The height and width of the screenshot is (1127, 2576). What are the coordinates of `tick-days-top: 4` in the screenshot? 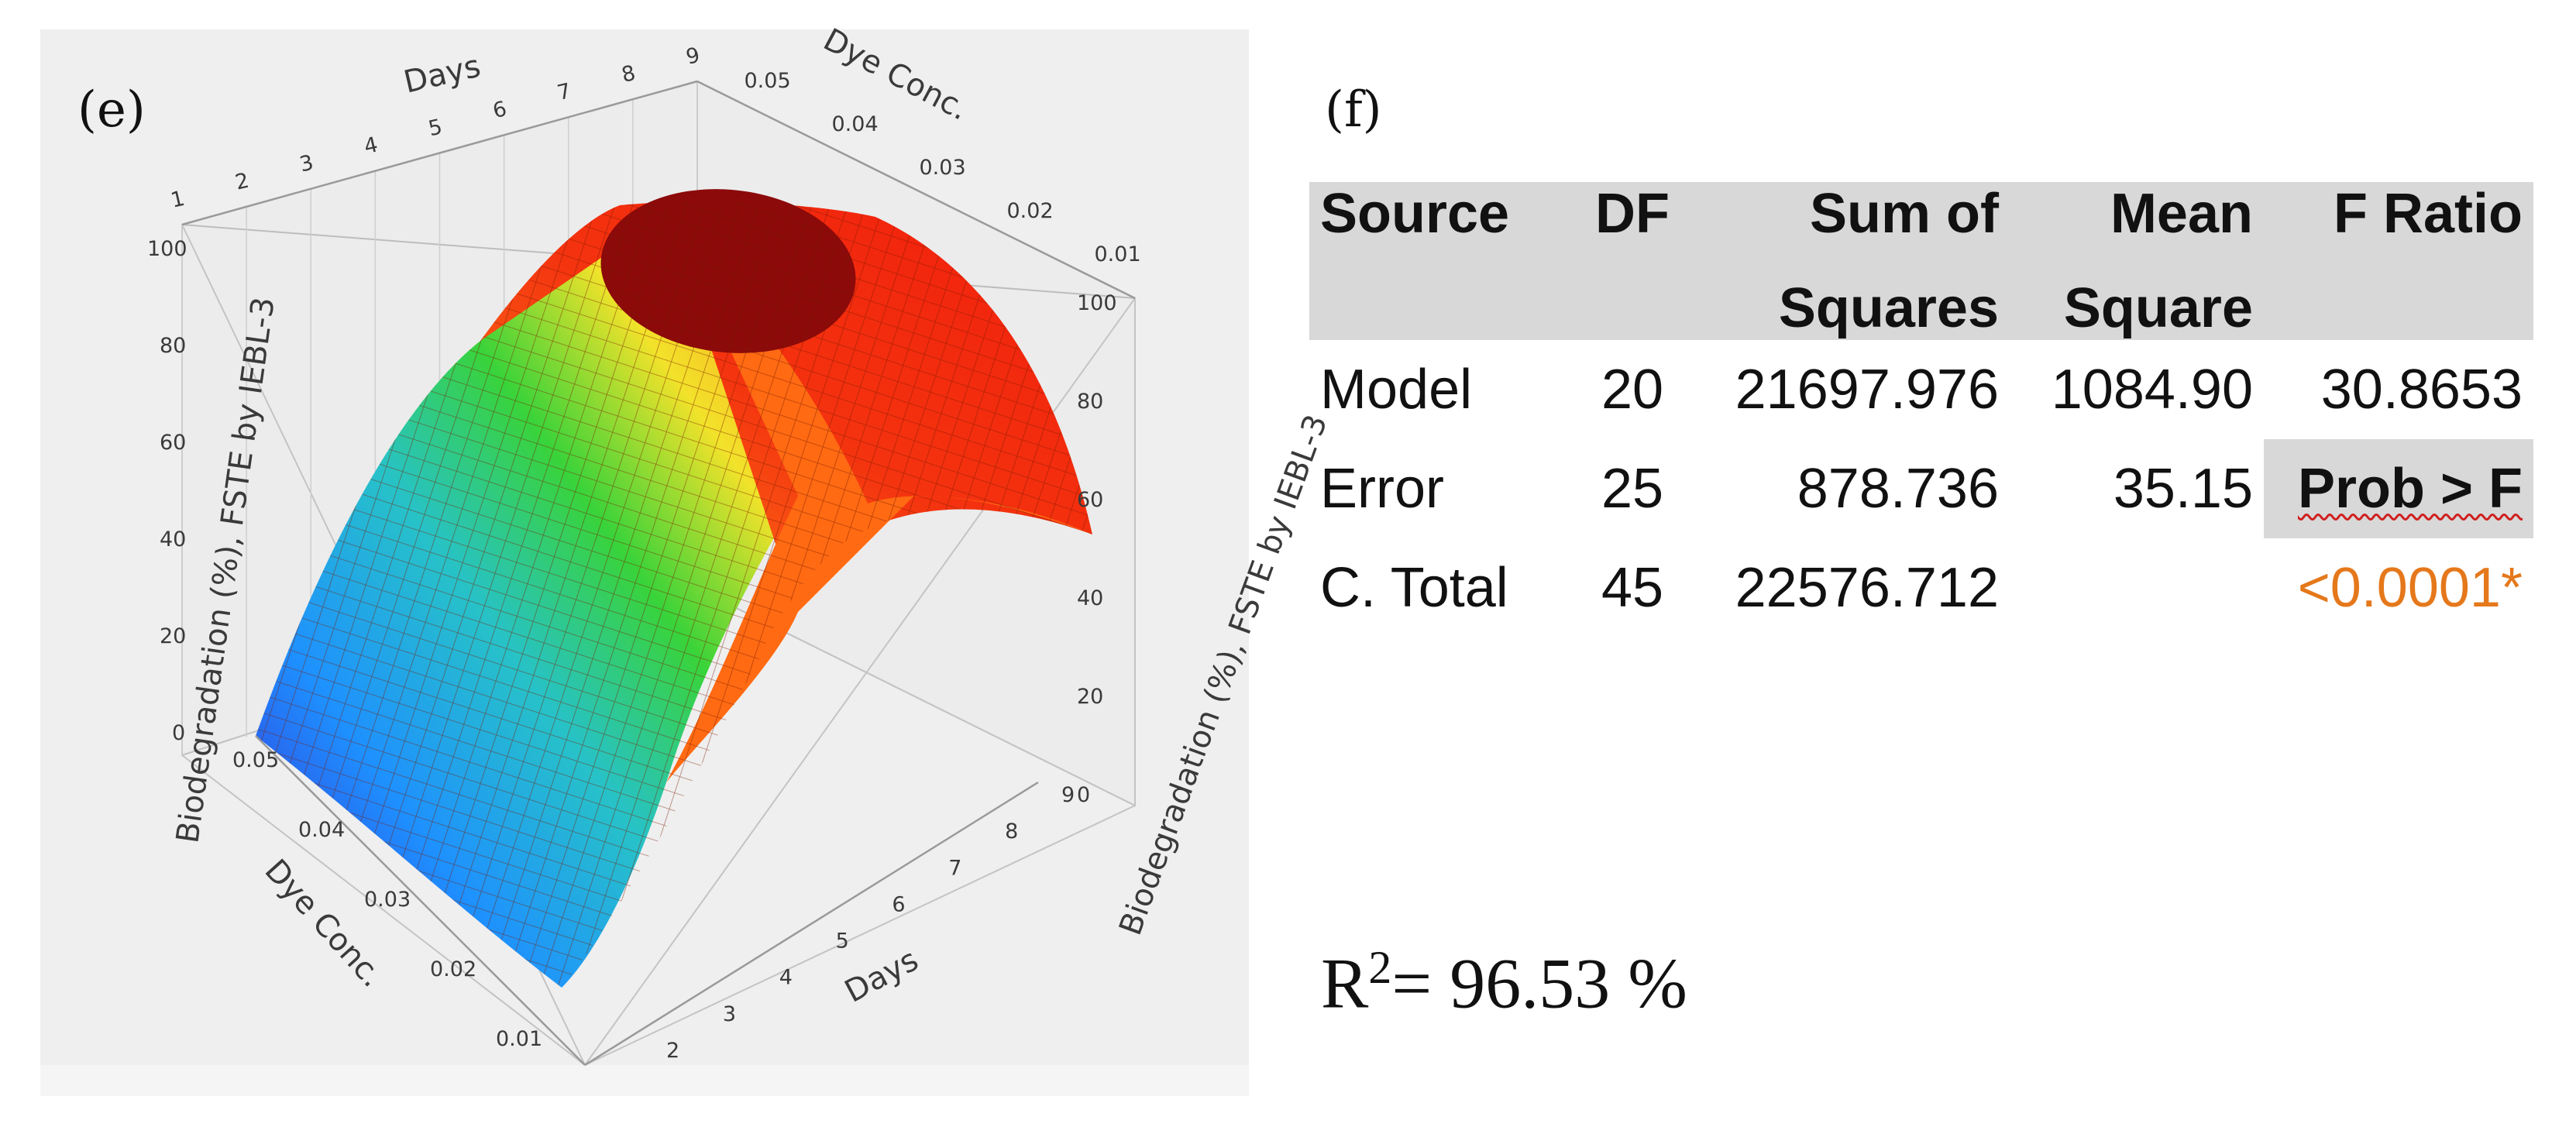 It's located at (371, 145).